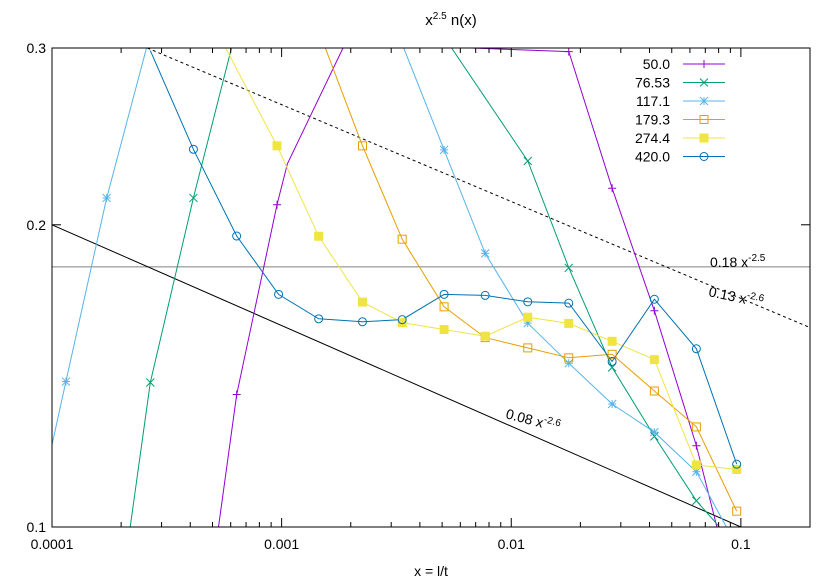  I want to click on y-tick-label: 0.2, so click(37, 225).